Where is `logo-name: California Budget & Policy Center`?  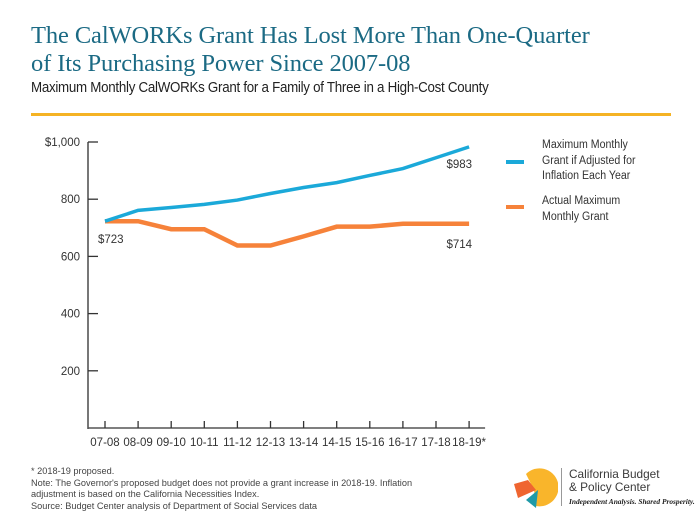
logo-name: California Budget & Policy Center is located at coordinates (614, 480).